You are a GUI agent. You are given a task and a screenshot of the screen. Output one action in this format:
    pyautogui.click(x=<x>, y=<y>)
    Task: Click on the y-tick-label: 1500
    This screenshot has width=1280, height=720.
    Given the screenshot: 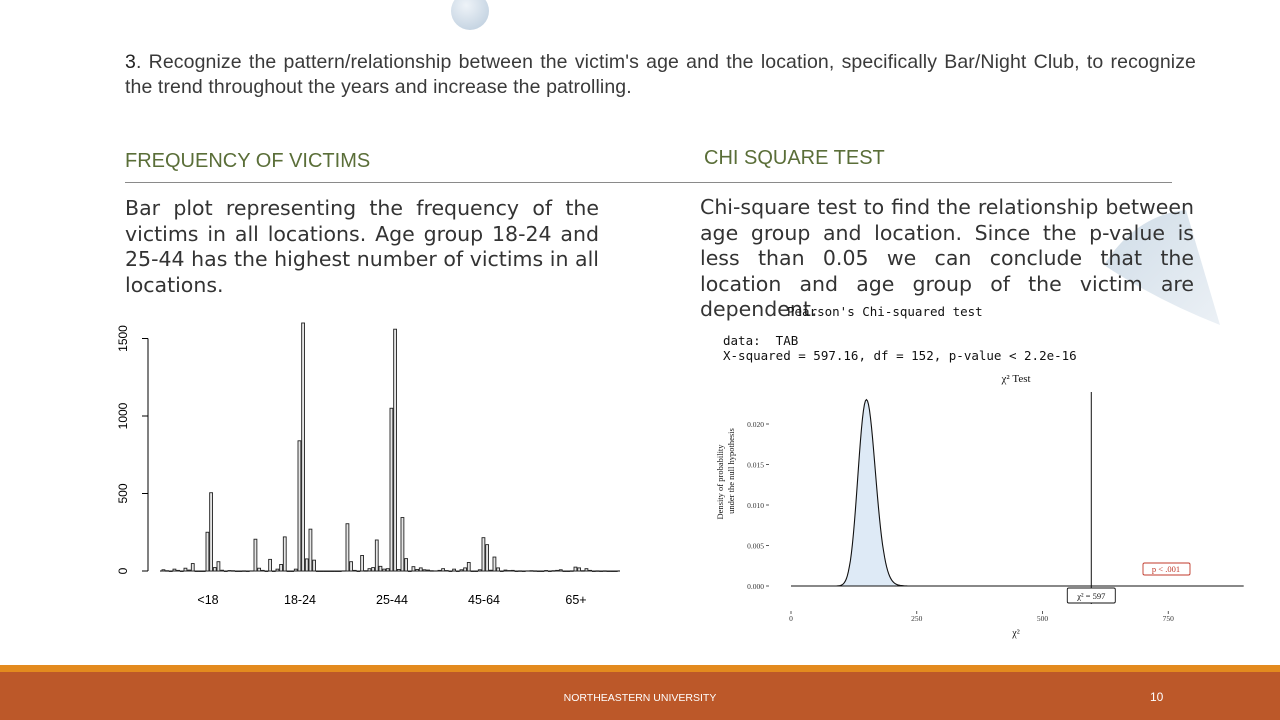 What is the action you would take?
    pyautogui.click(x=123, y=338)
    